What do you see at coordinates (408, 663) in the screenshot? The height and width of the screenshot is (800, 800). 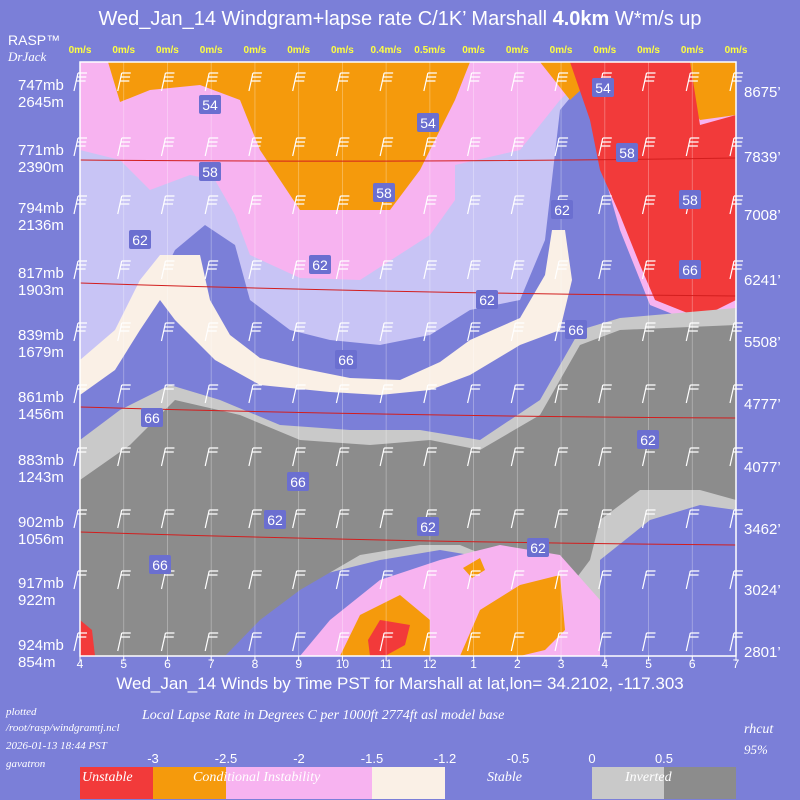 I see `x-axis-ticks: 4 5 6 7 8 9 10 11 12 1 2 3 4 5 6 7` at bounding box center [408, 663].